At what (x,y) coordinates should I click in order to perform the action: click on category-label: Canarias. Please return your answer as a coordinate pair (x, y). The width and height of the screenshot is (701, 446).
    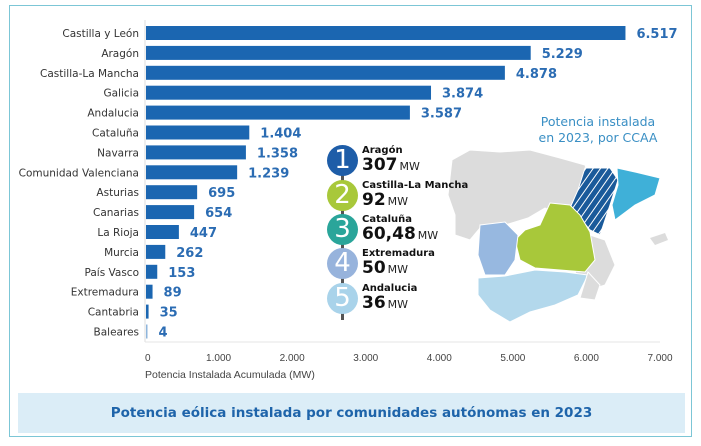
    Looking at the image, I should click on (116, 213).